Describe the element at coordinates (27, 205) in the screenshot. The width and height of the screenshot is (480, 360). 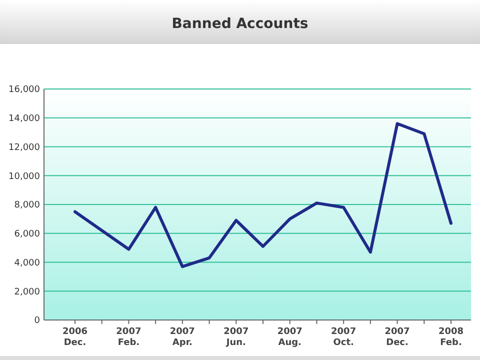
I see `y-tick-label: 8,000` at that location.